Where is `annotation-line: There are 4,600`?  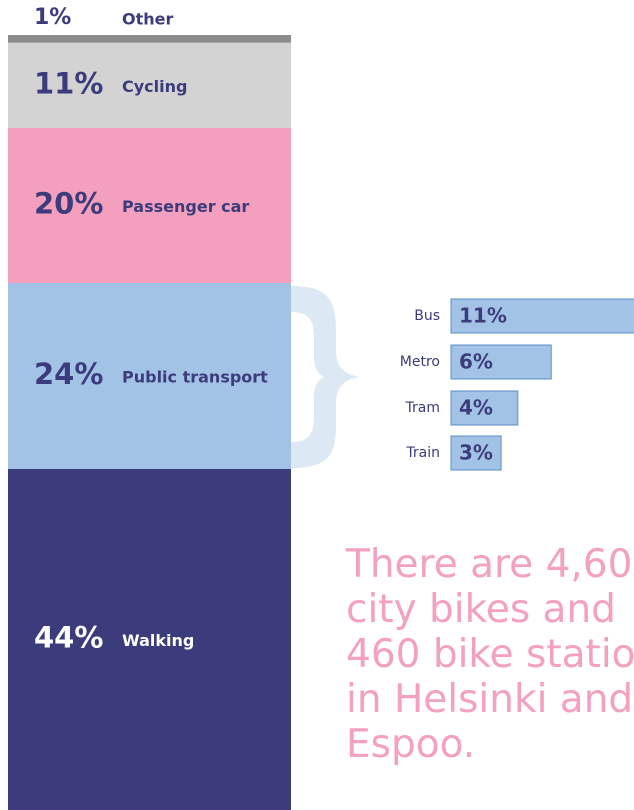
annotation-line: There are 4,600 is located at coordinates (489, 564).